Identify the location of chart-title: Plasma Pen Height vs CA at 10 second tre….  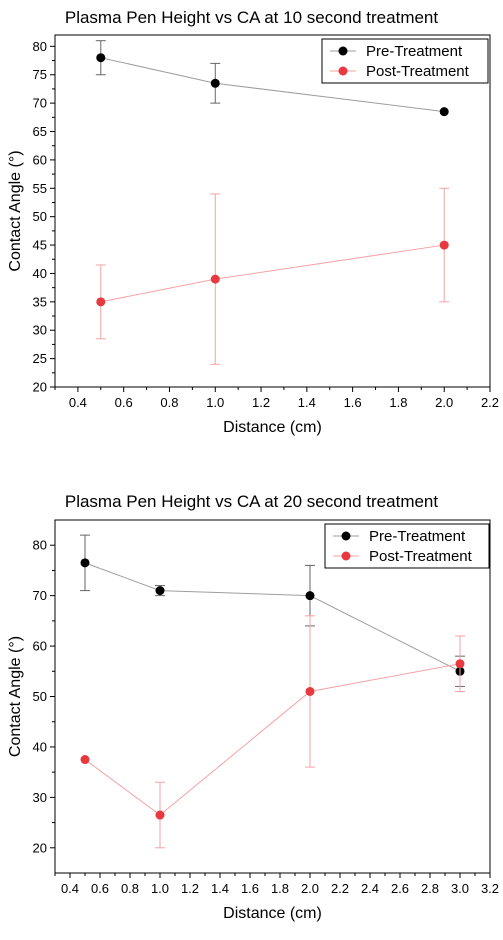
(251, 17).